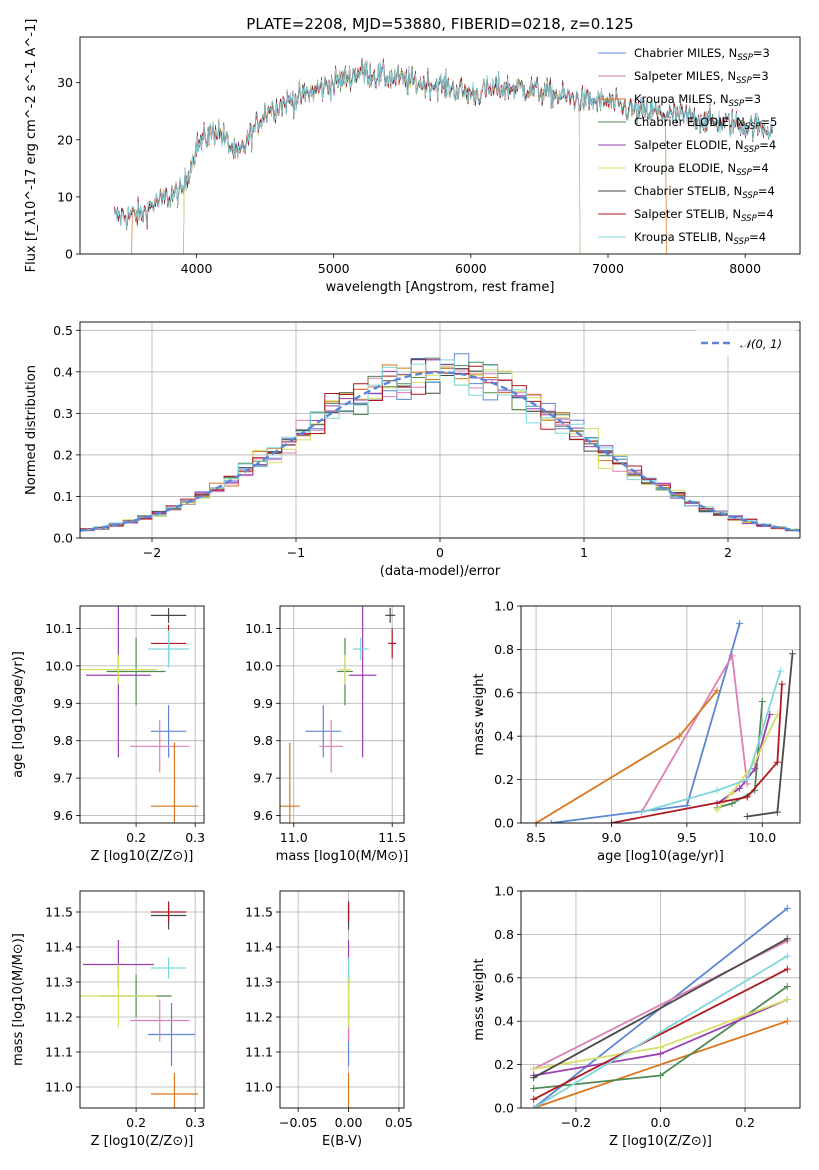 This screenshot has width=819, height=1170. I want to click on weight-line-chabrier-stelib, so click(660, 1008).